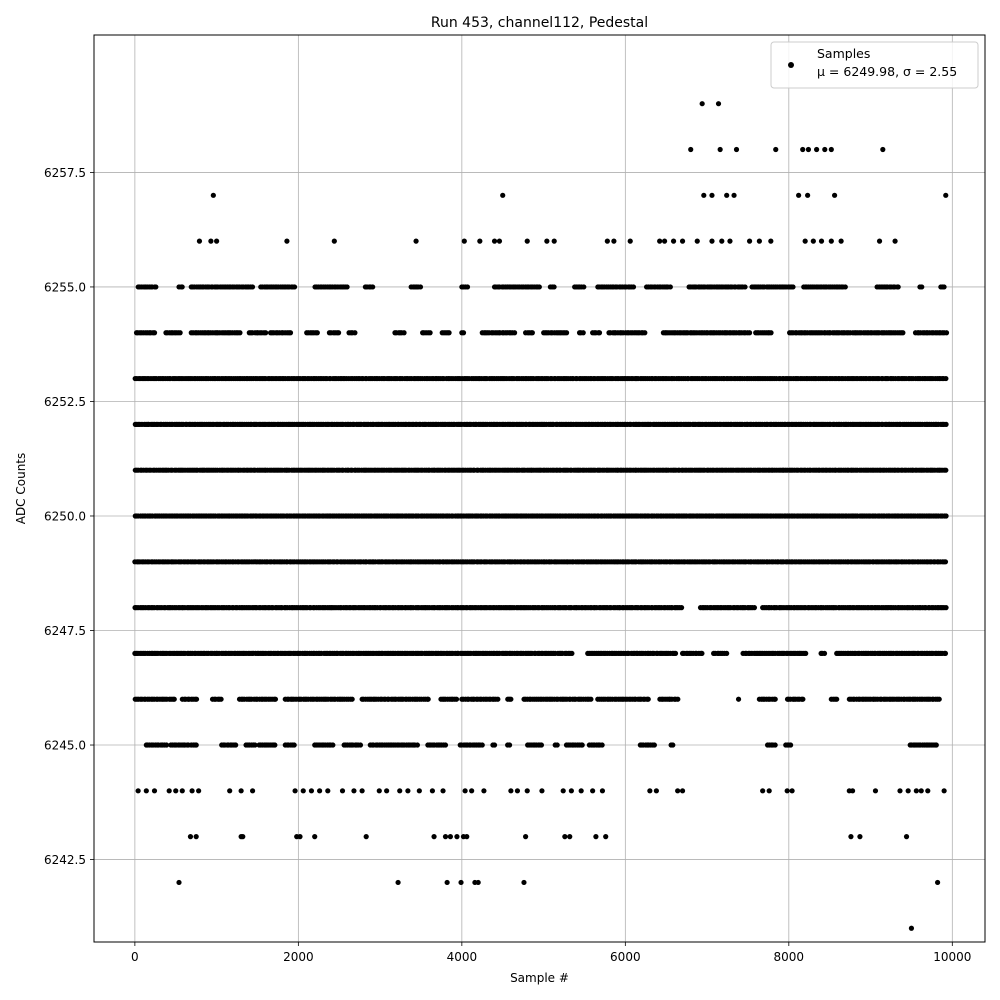 The image size is (1000, 1000). Describe the element at coordinates (462, 957) in the screenshot. I see `x-tick-label: 4000` at that location.